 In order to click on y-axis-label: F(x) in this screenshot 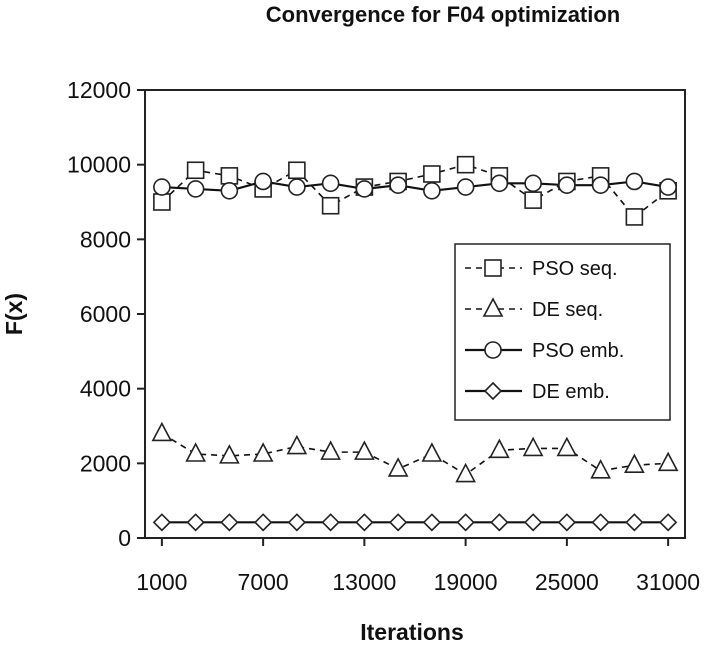, I will do `click(14, 314)`.